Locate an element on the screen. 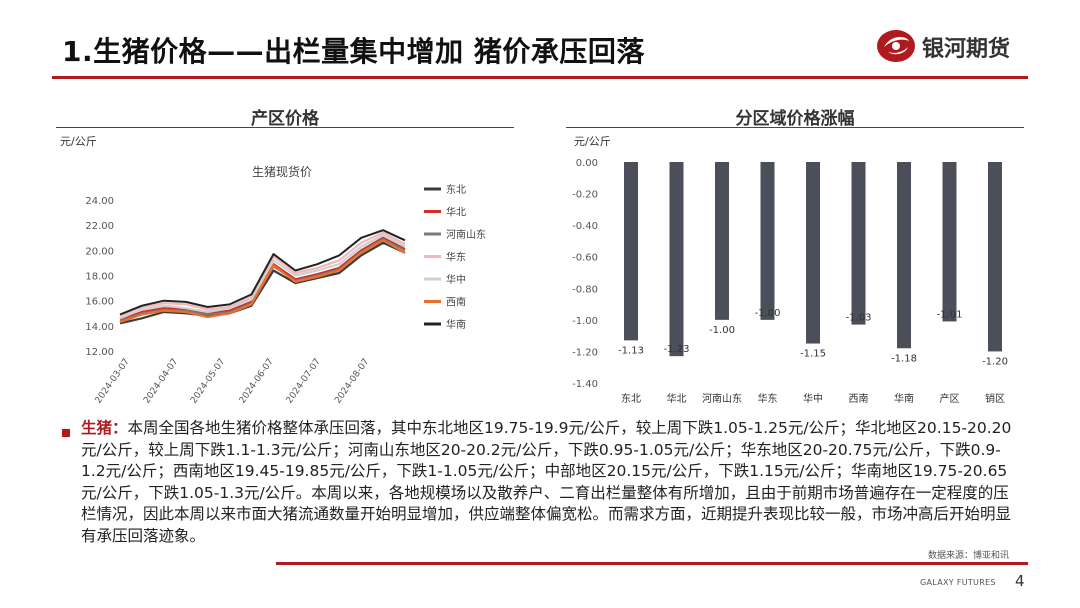  bar-value-label: -1.03 is located at coordinates (859, 318).